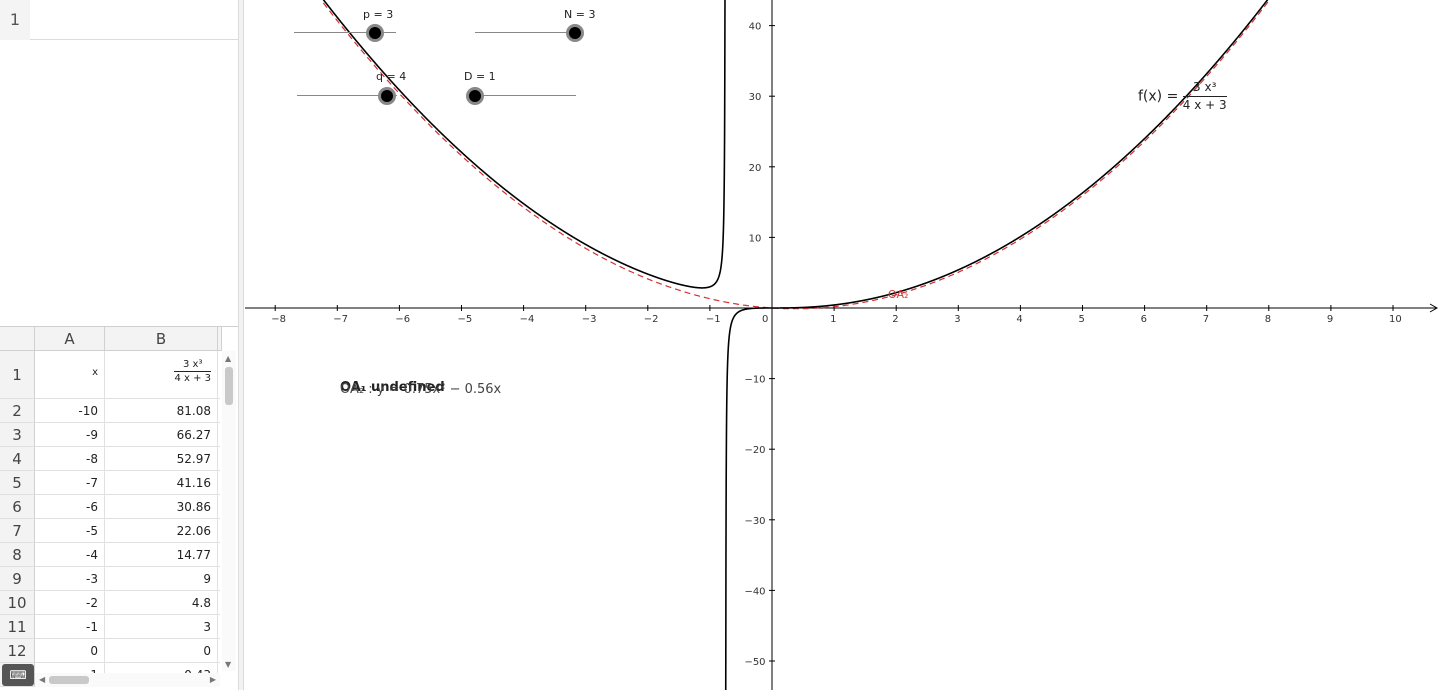  What do you see at coordinates (229, 511) in the screenshot?
I see `spreadsheet-vertical-scrollbar: ▲ ▼` at bounding box center [229, 511].